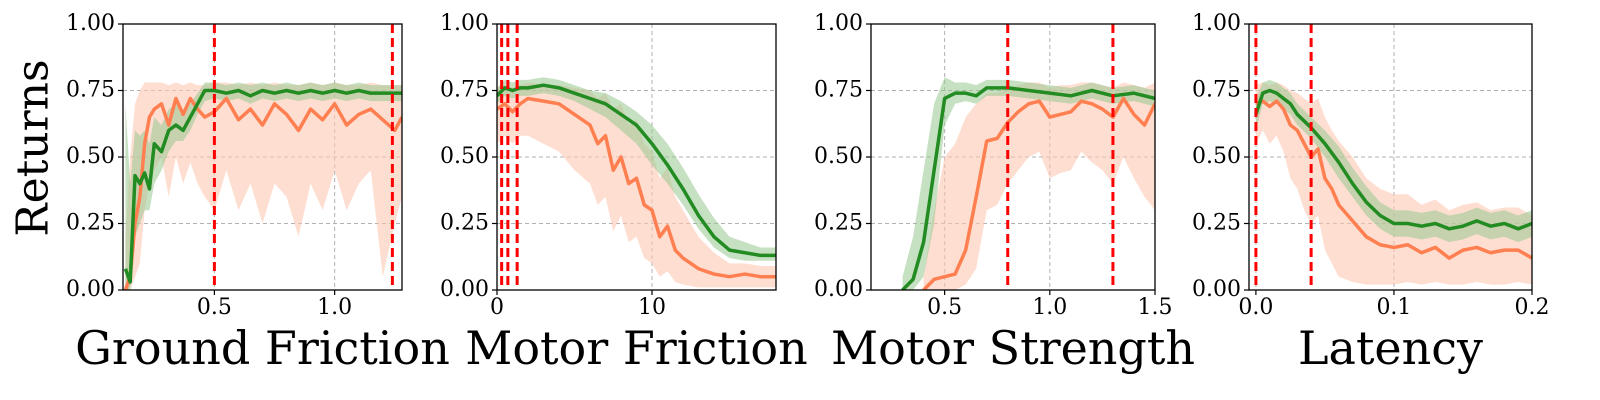  Describe the element at coordinates (1390, 348) in the screenshot. I see `x-axis-label: Latency` at that location.